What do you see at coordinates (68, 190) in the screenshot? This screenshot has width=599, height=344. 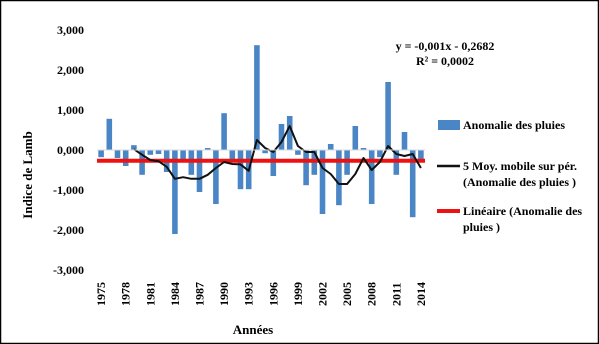 I see `y-tick-label: -1,000` at bounding box center [68, 190].